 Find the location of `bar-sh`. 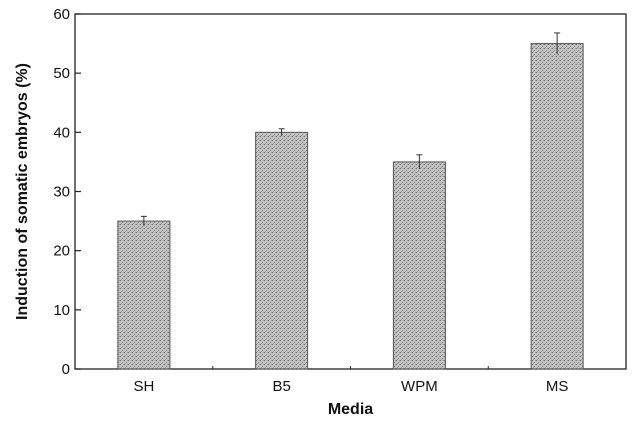

bar-sh is located at coordinates (144, 295).